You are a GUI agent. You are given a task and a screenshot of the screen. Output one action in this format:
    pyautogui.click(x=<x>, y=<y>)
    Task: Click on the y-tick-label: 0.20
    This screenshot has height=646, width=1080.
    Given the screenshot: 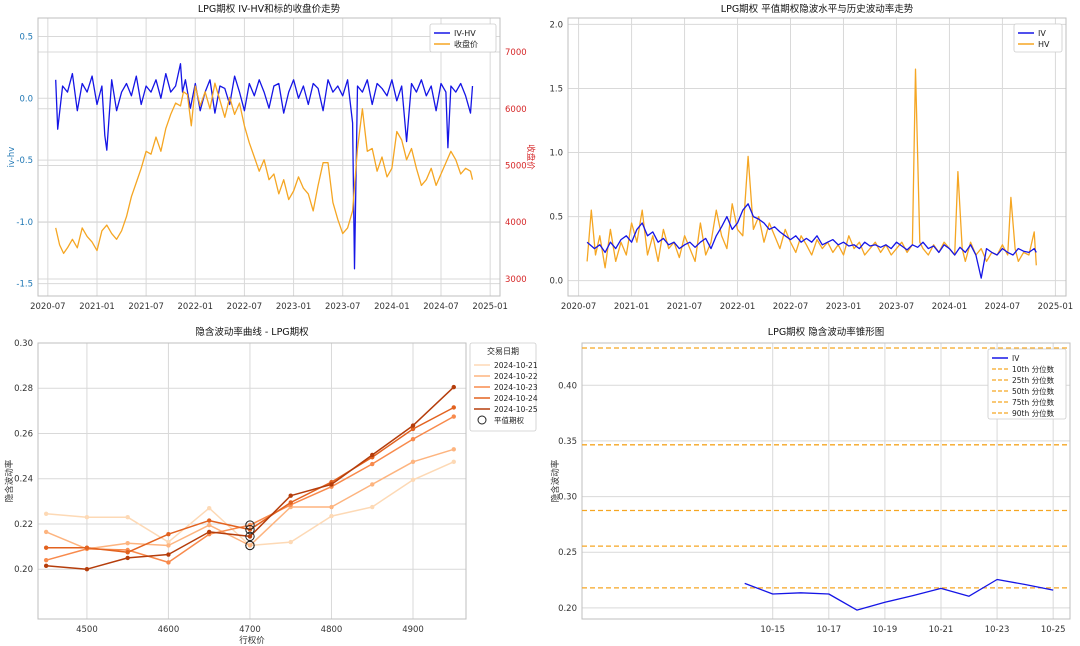 What is the action you would take?
    pyautogui.click(x=567, y=609)
    